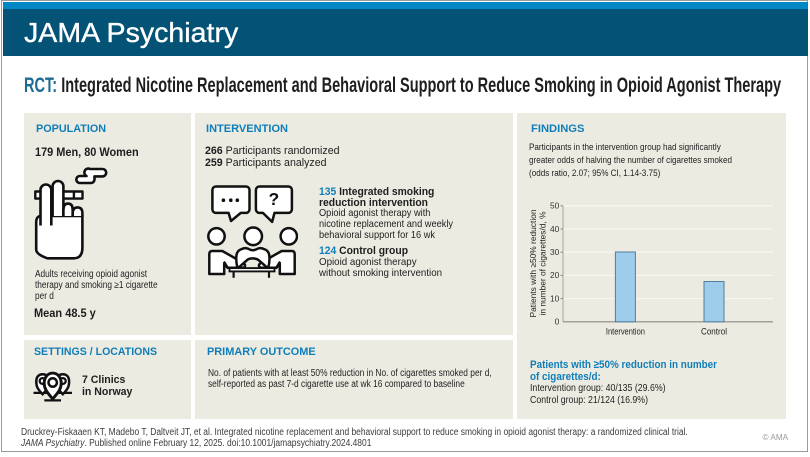 This screenshot has width=810, height=457. Describe the element at coordinates (625, 330) in the screenshot. I see `svg-text: Intervention` at that location.